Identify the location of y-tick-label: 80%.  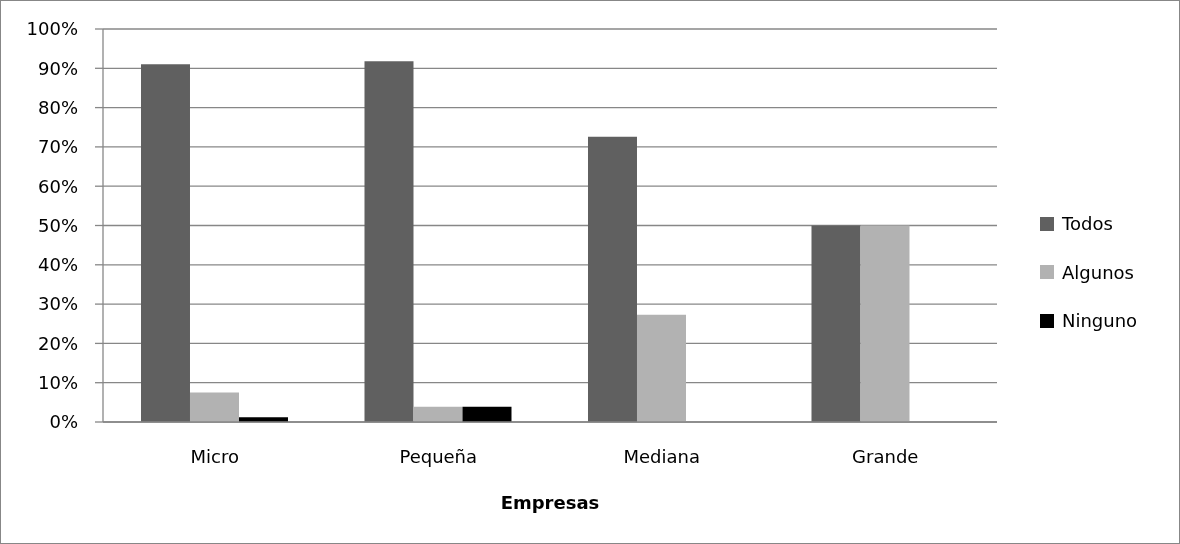
(57, 107).